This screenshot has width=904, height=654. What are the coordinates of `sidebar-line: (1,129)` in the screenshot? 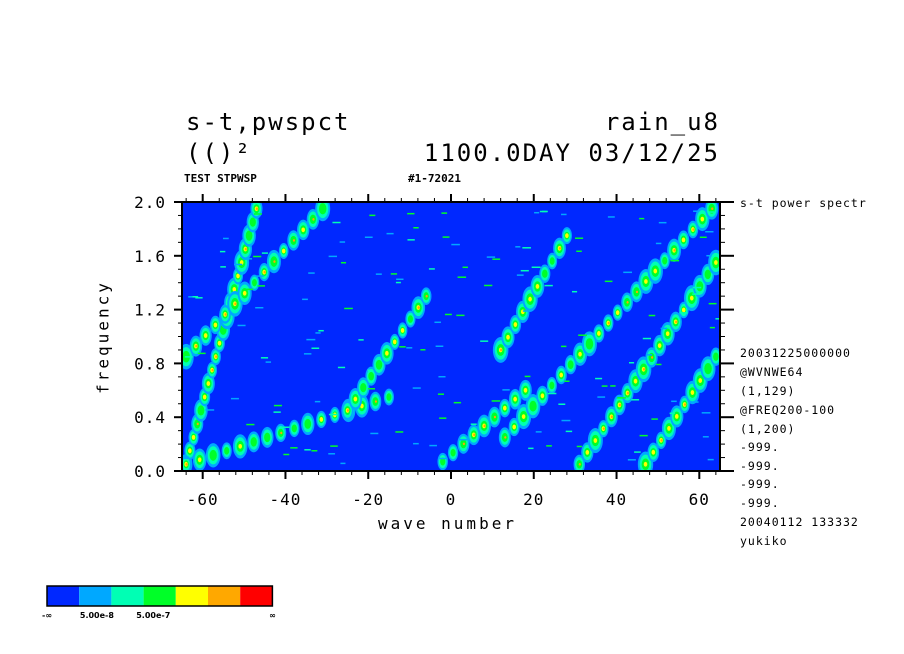 It's located at (768, 391).